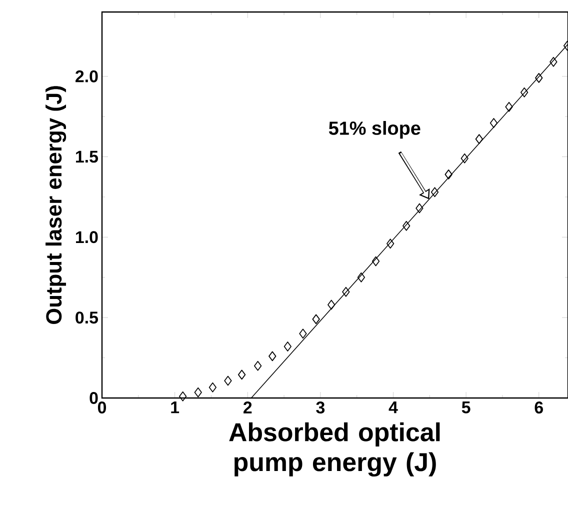 Image resolution: width=568 pixels, height=516 pixels. I want to click on annotation: 51% slope, so click(374, 130).